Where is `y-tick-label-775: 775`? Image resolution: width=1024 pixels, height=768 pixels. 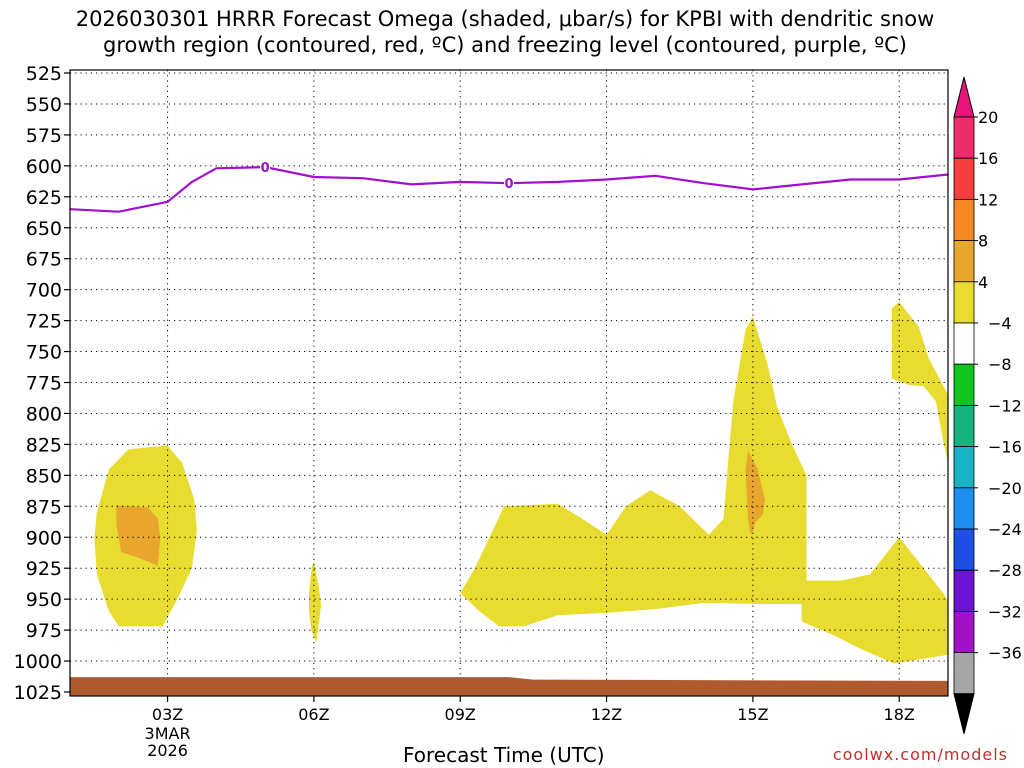
y-tick-label-775: 775 is located at coordinates (44, 384).